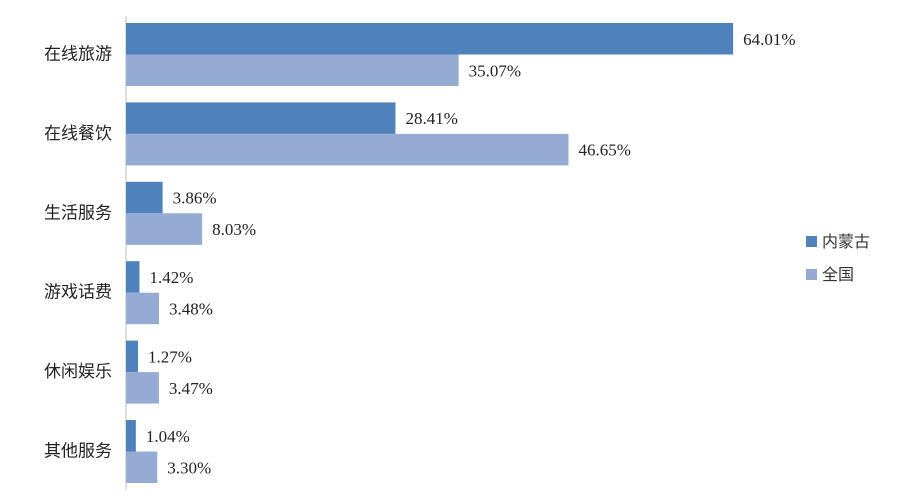  I want to click on data-label: 3.86%, so click(195, 198).